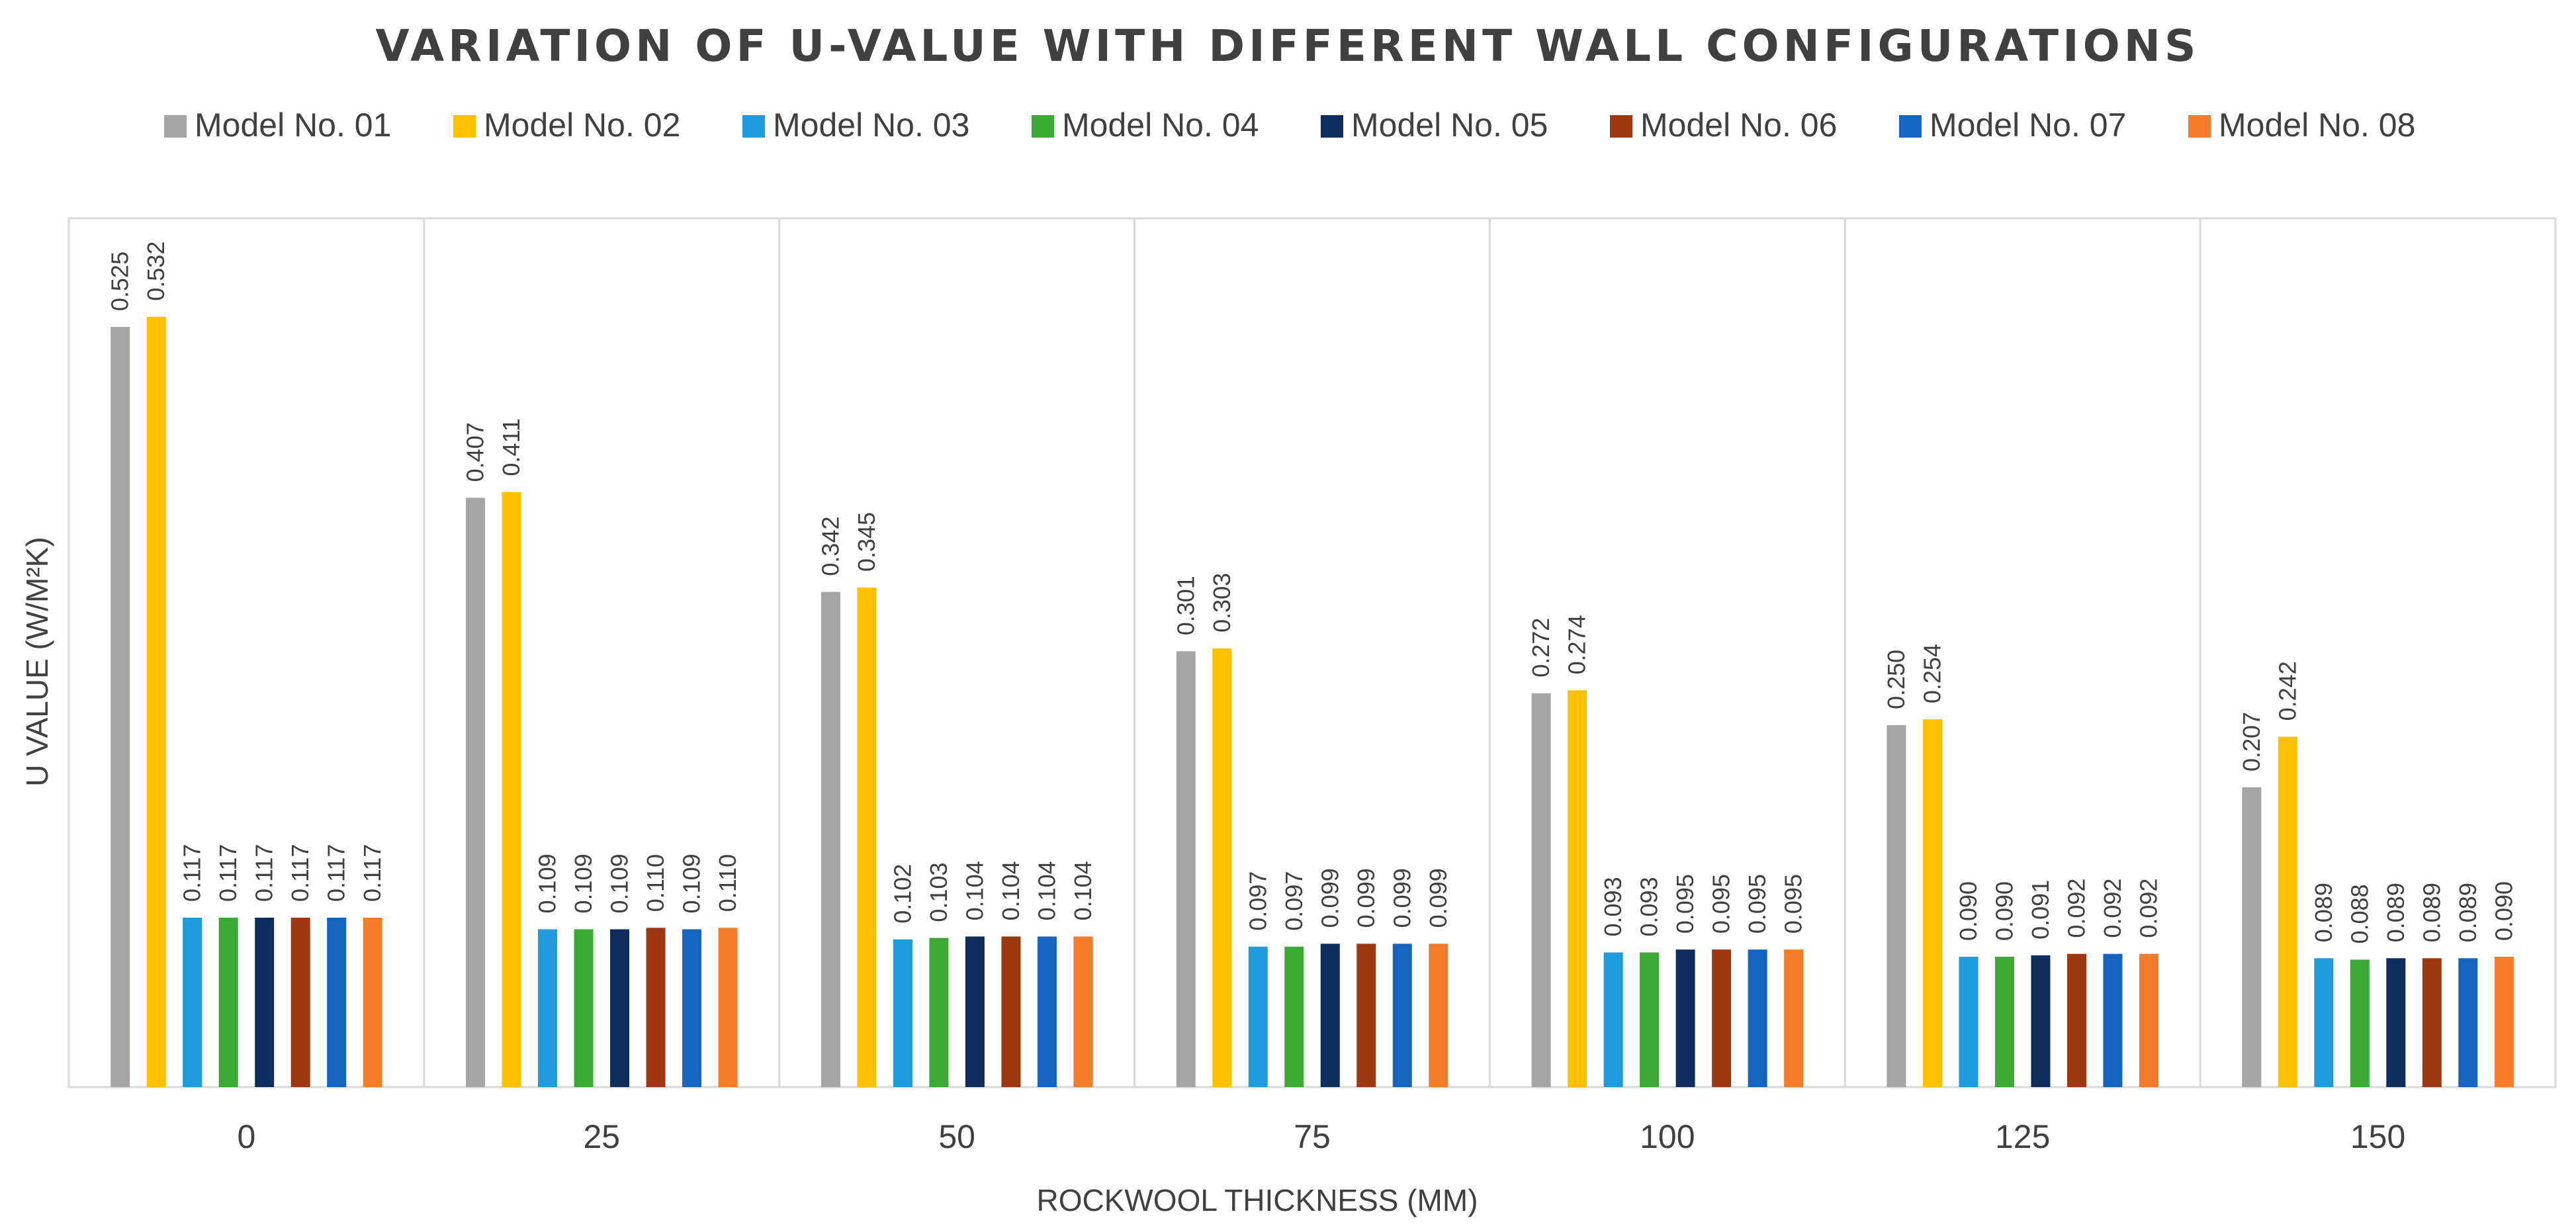 This screenshot has width=2576, height=1230. Describe the element at coordinates (2359, 914) in the screenshot. I see `data-label: 0.088` at that location.